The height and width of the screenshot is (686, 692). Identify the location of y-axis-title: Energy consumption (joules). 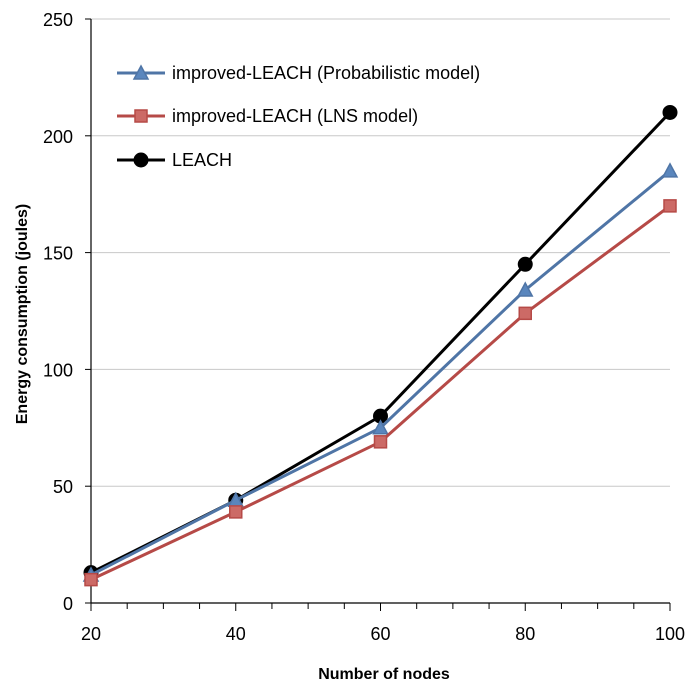
(22, 314).